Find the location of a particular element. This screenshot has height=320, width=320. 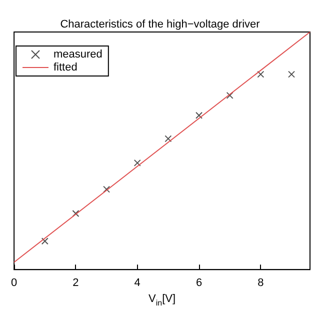

x-tick-label: 2 is located at coordinates (75, 283).